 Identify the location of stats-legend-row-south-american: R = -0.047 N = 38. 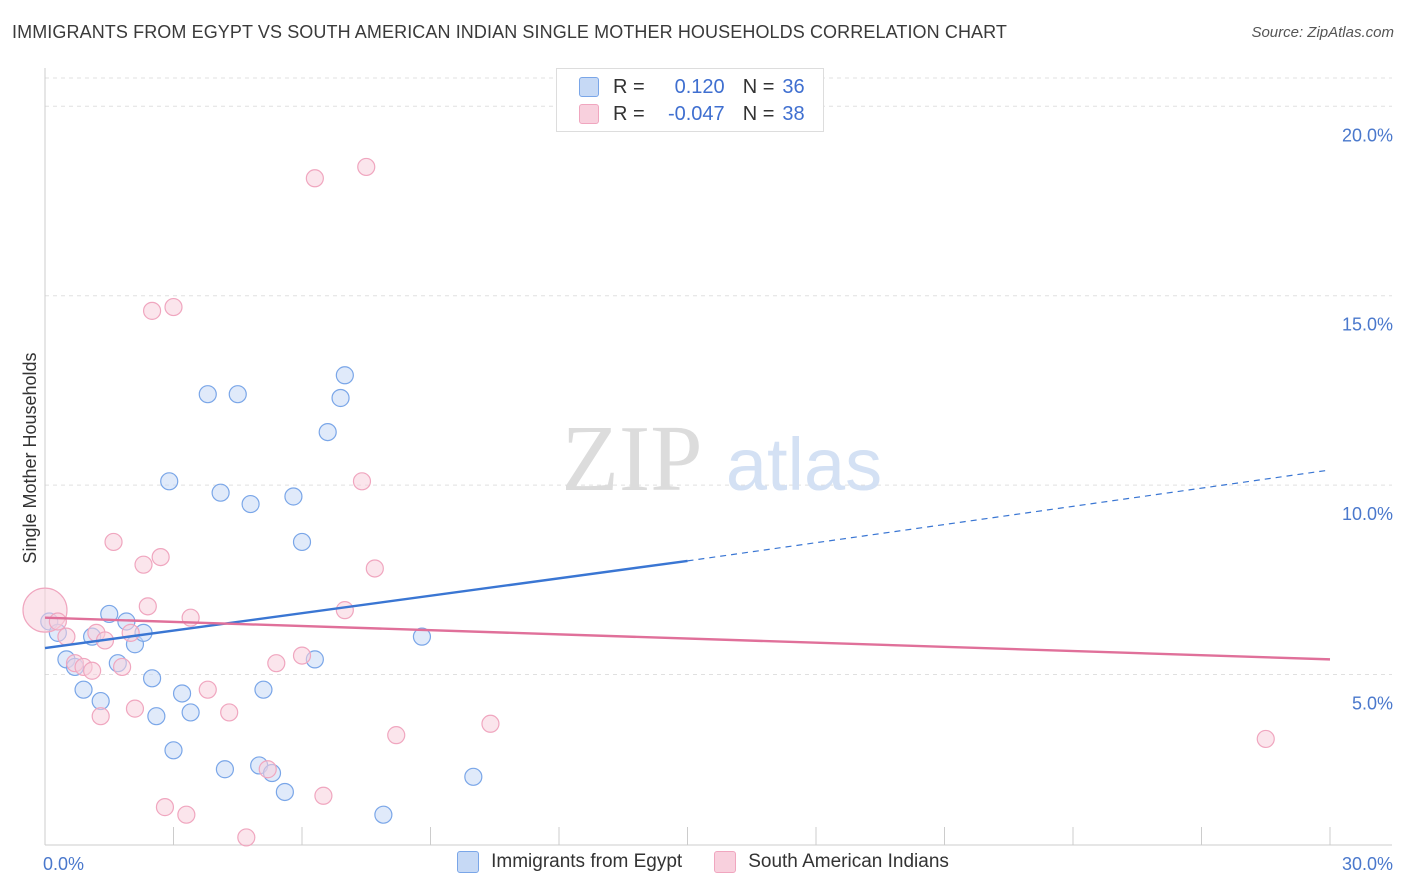
(692, 114).